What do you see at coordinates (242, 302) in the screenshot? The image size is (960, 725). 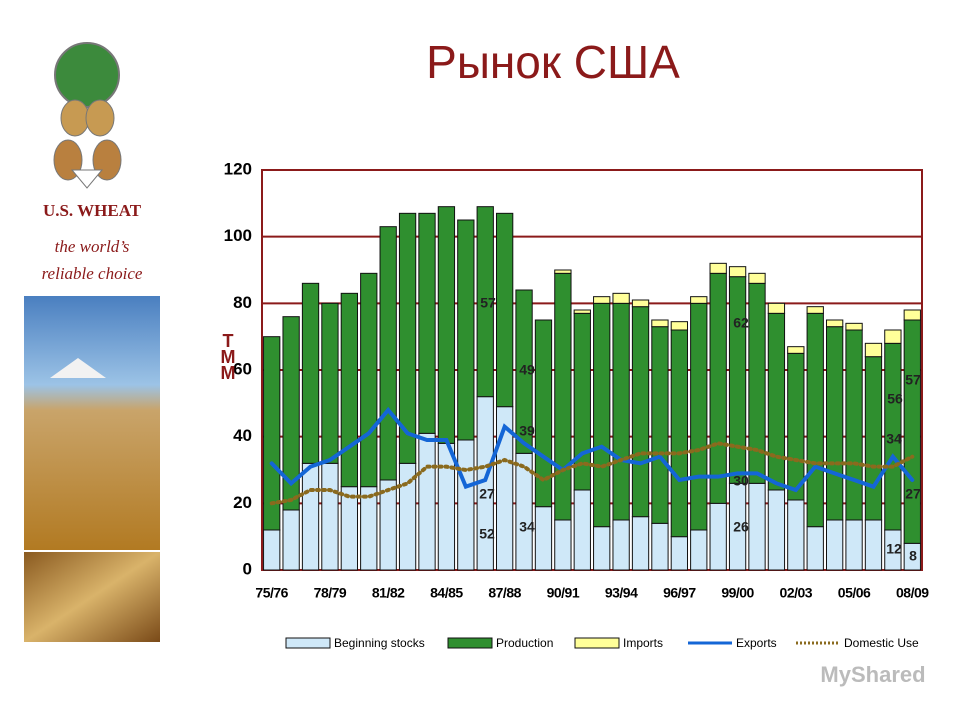 I see `y-tick-label: 80` at bounding box center [242, 302].